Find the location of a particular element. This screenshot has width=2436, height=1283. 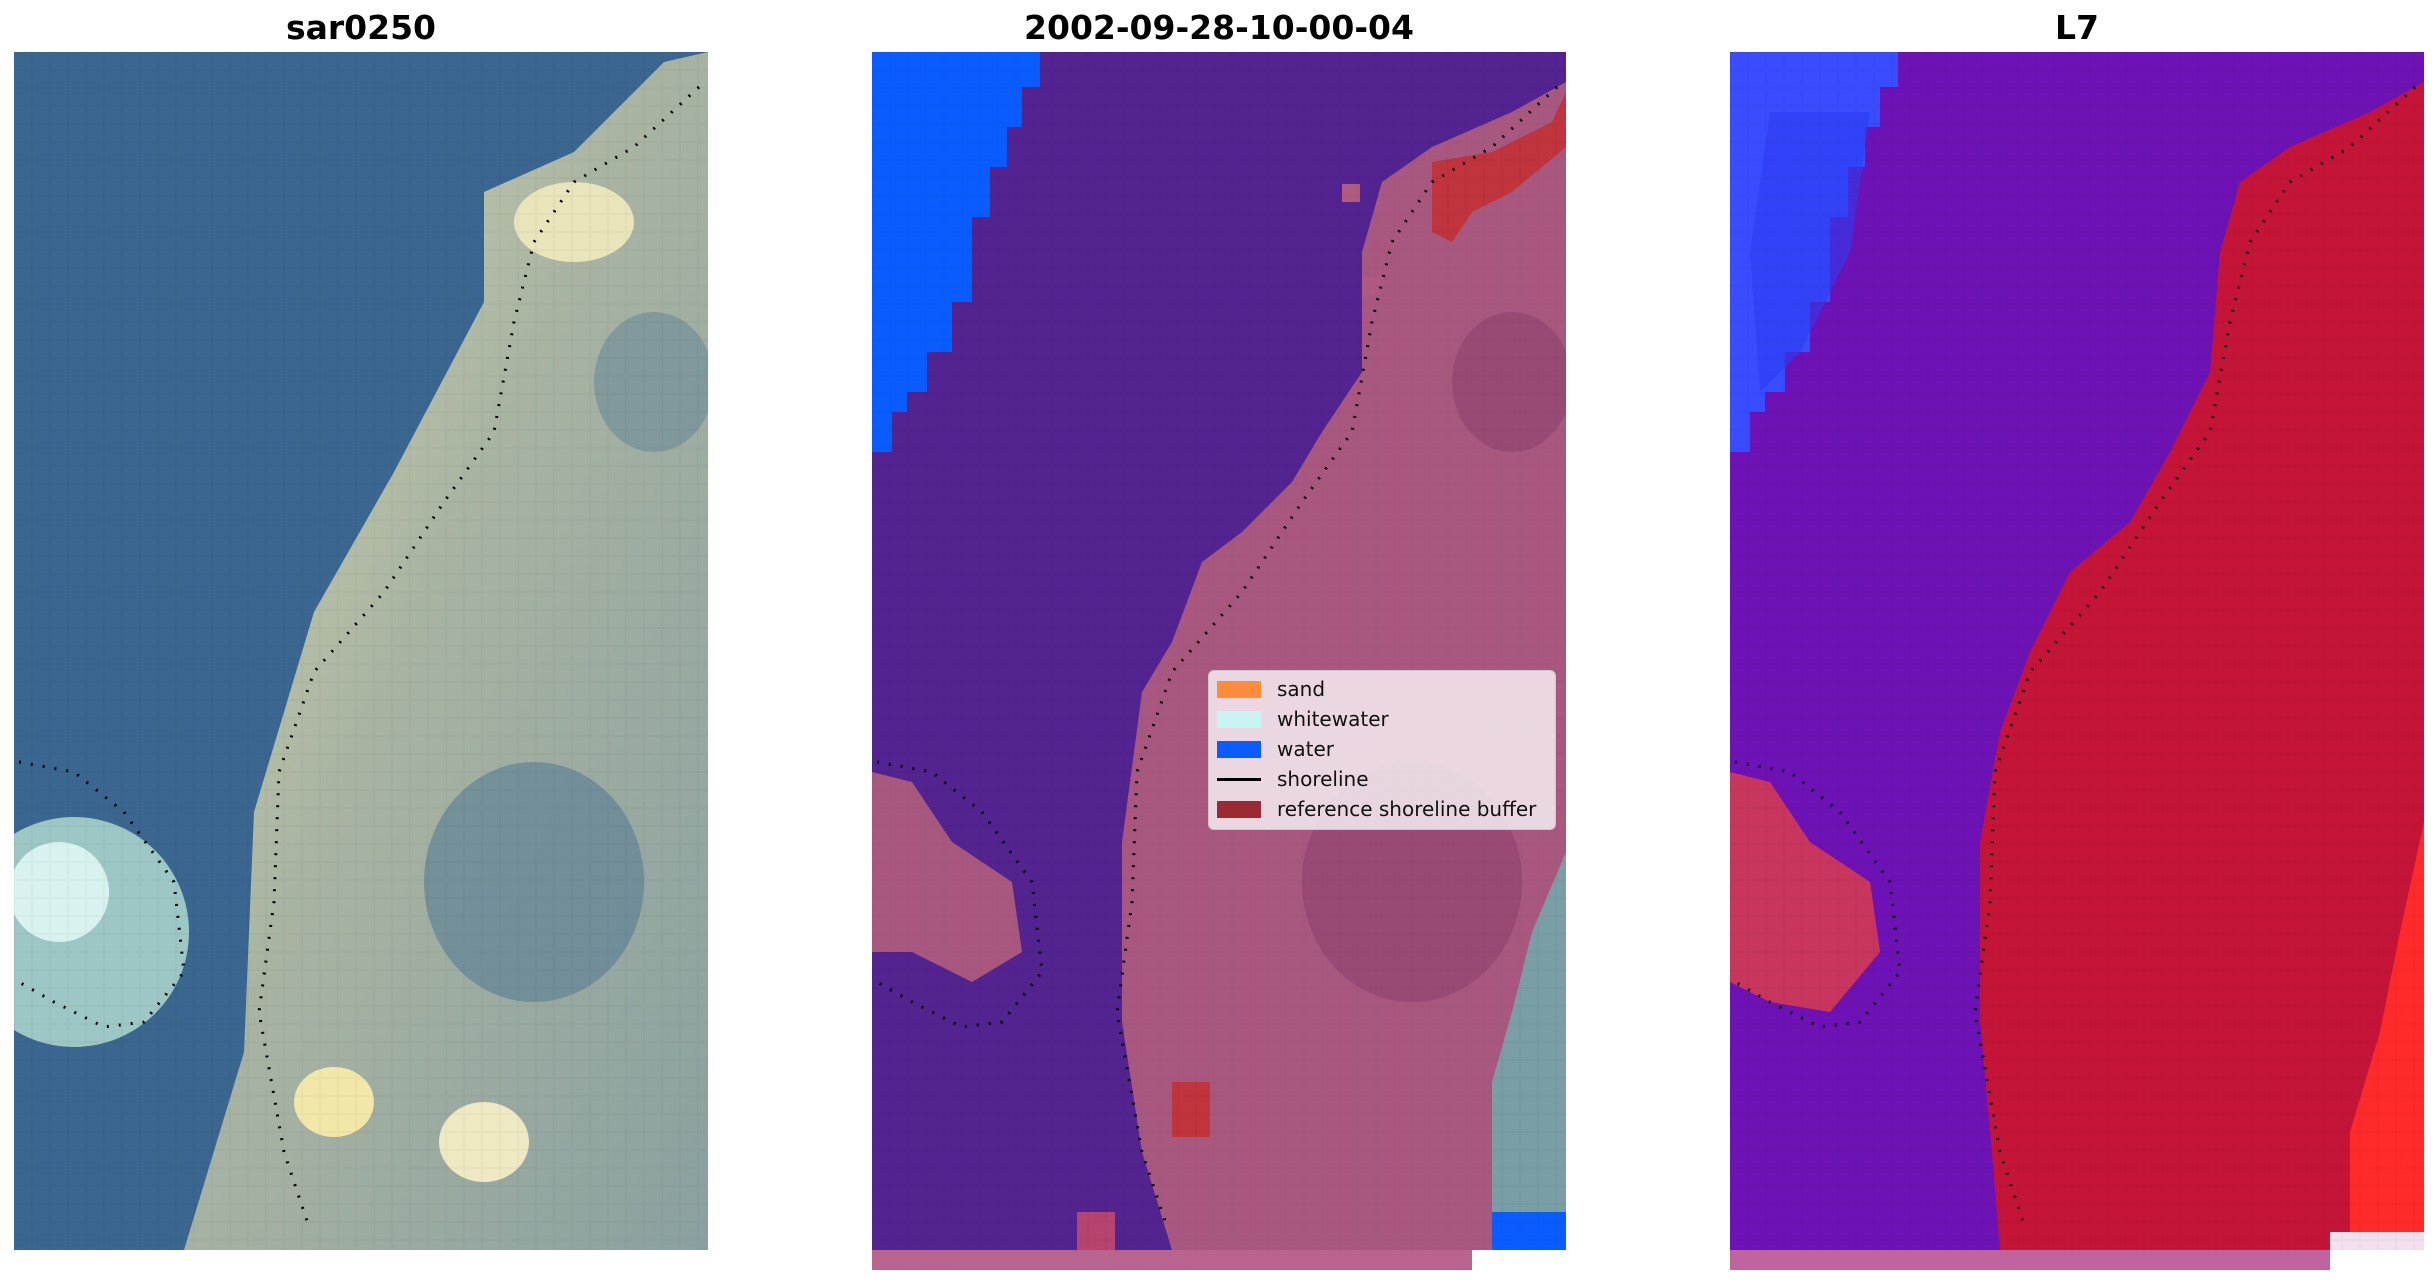

panel-title-rgb: sar0250 is located at coordinates (361, 27).